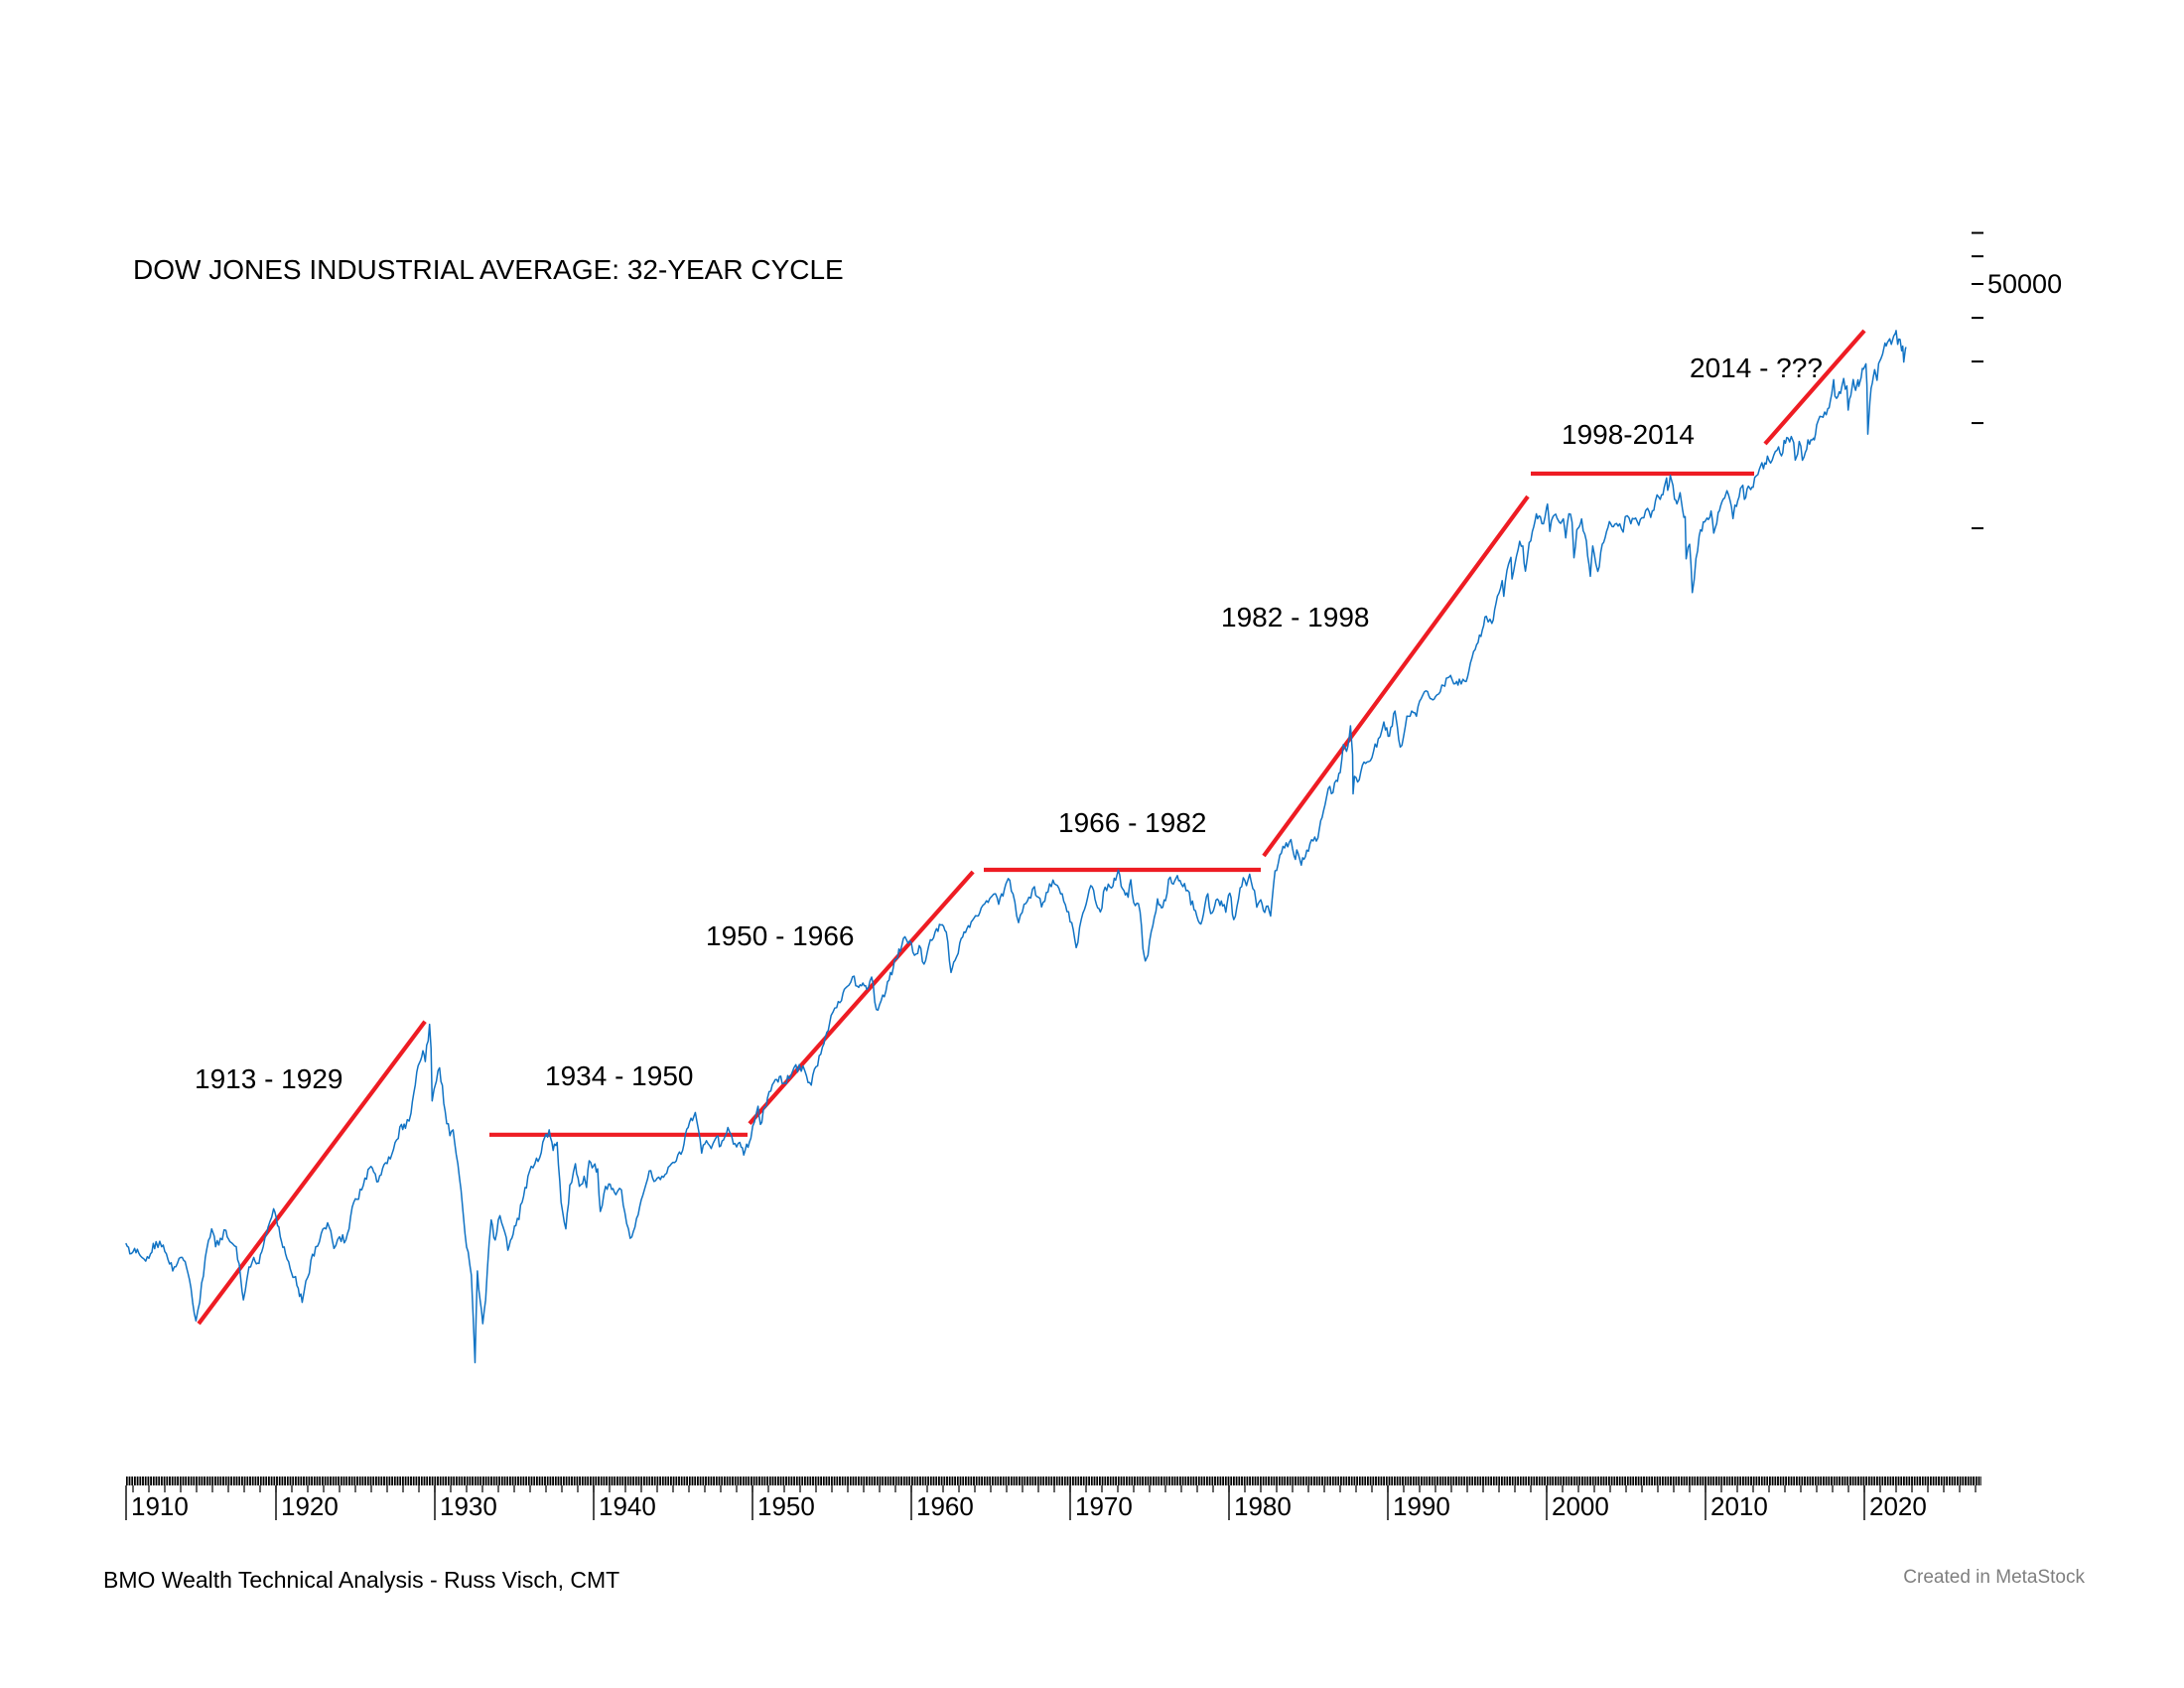 This screenshot has height=1688, width=2184. What do you see at coordinates (1104, 1506) in the screenshot?
I see `x-axis-label-1970: 1970` at bounding box center [1104, 1506].